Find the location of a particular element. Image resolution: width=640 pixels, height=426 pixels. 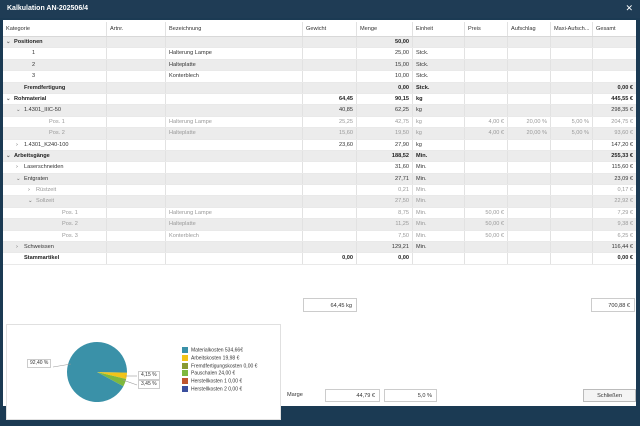

cell-gesamt: 9,38 € is located at coordinates (625, 224).